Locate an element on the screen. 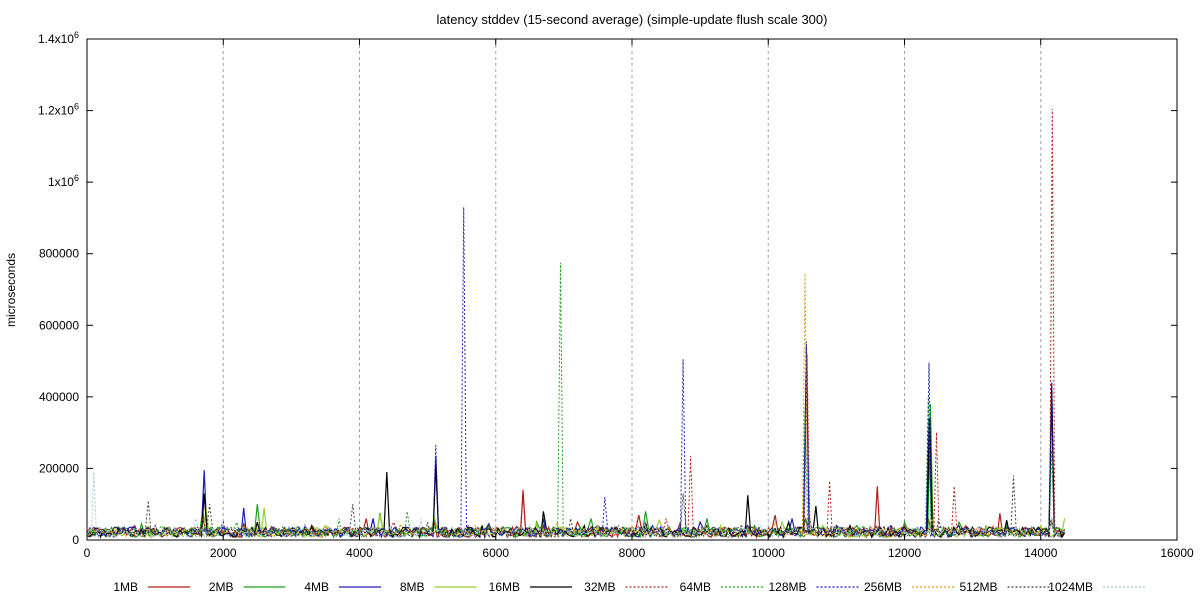 Image resolution: width=1200 pixels, height=600 pixels. y-tick-label: 0 is located at coordinates (75, 540).